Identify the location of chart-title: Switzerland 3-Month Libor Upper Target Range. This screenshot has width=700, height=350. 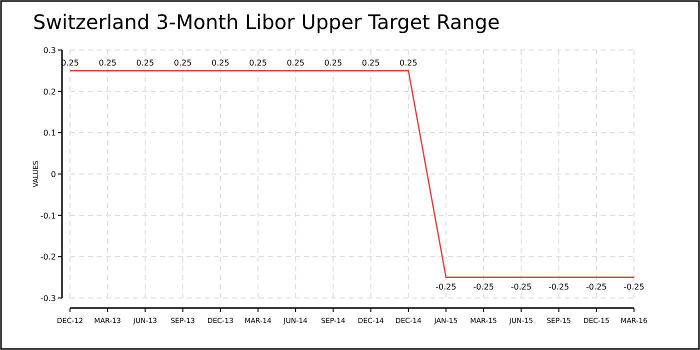
(266, 22).